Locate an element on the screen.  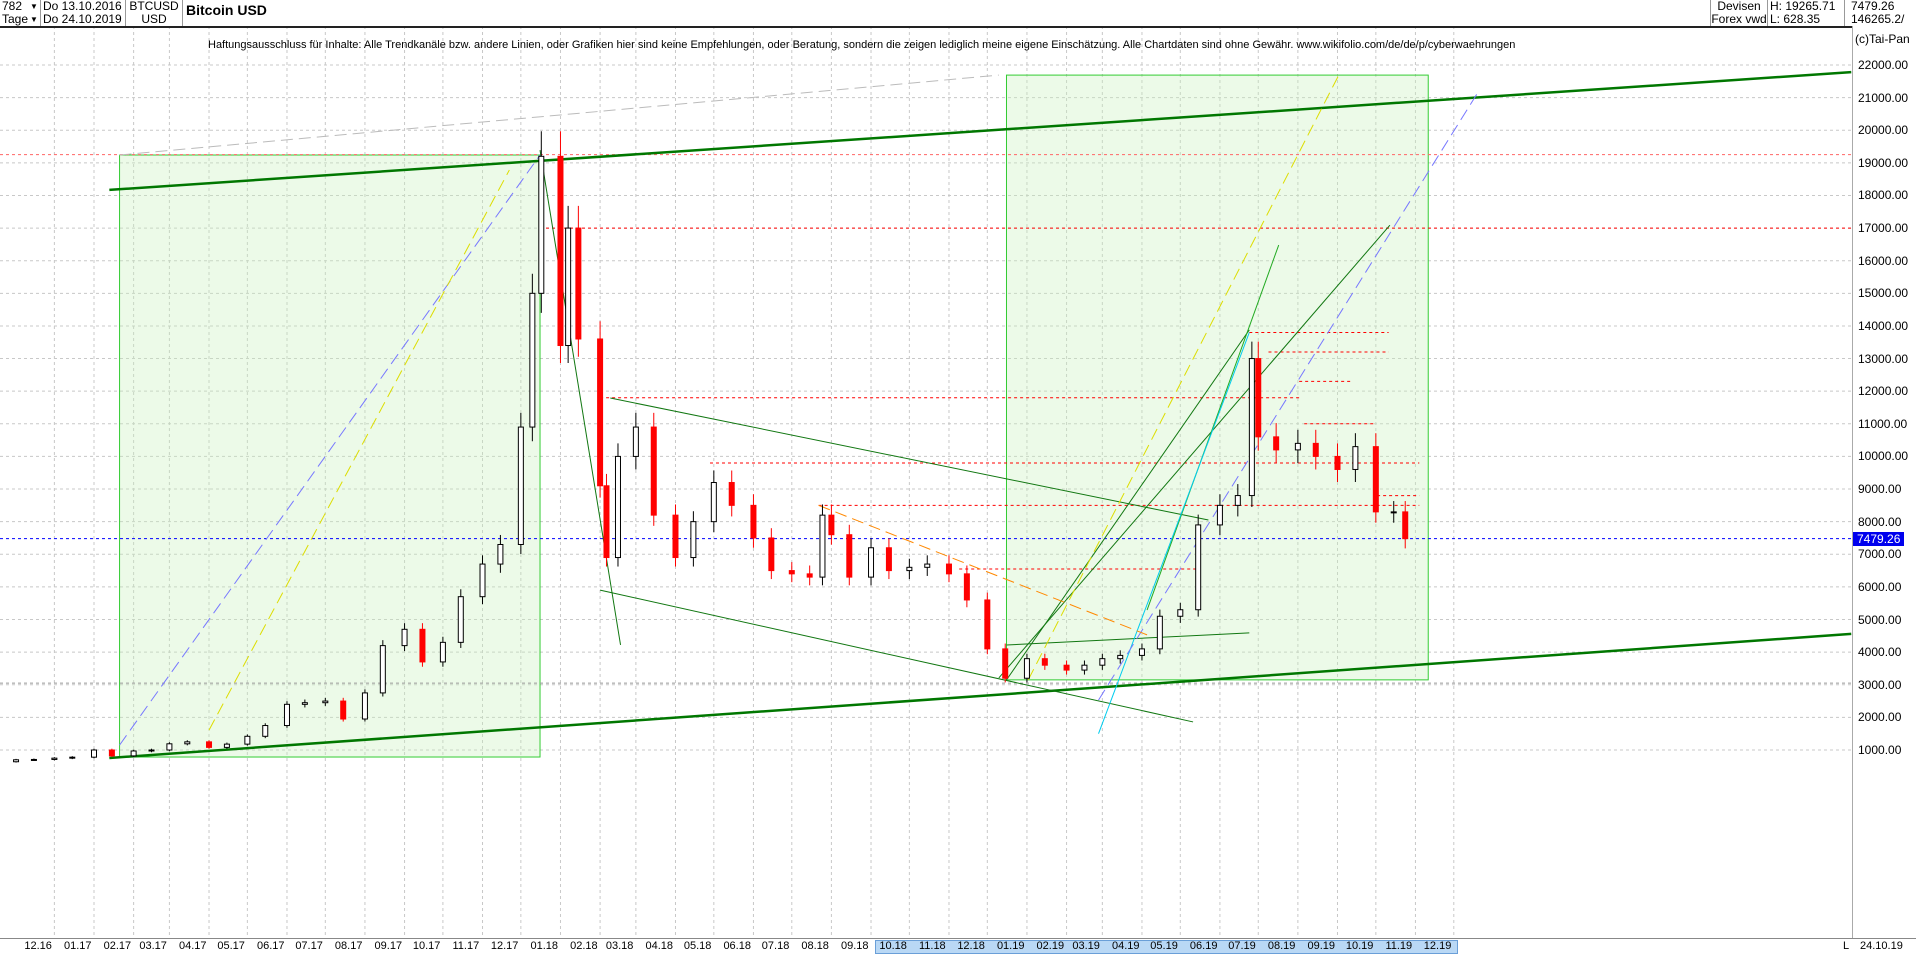
x-tick-label: 10.17 is located at coordinates (426, 946).